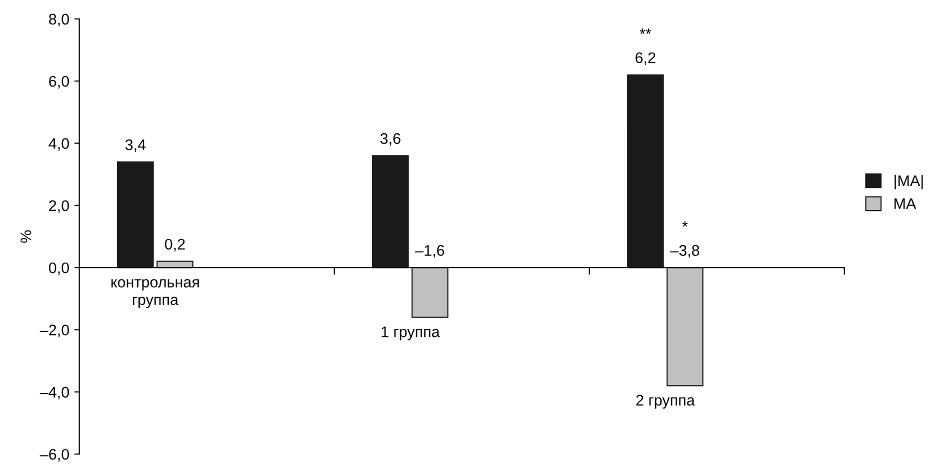  I want to click on data-label: –3,8, so click(685, 251).